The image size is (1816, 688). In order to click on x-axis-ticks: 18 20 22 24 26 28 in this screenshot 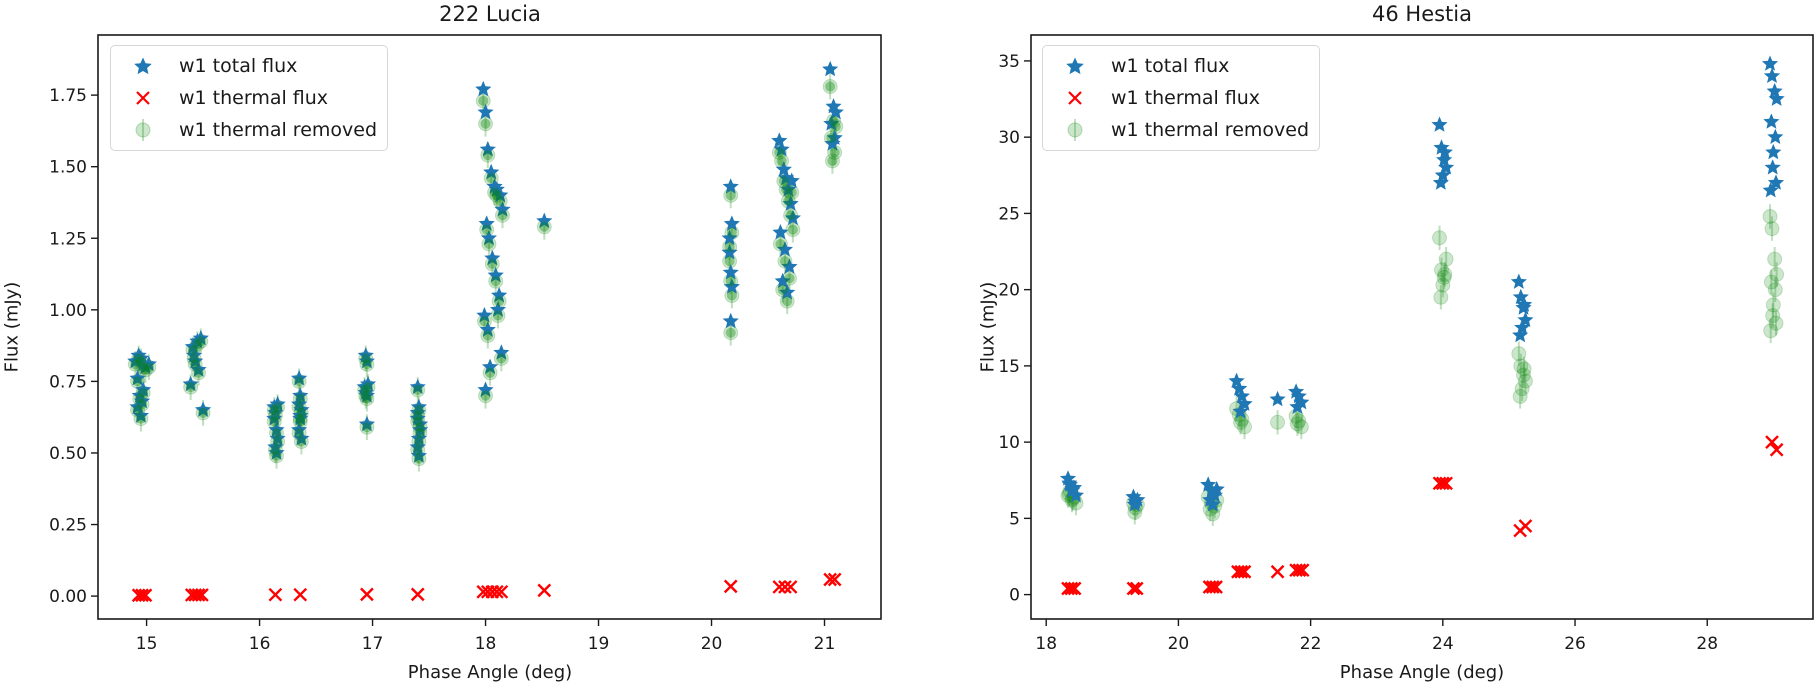, I will do `click(1376, 636)`.